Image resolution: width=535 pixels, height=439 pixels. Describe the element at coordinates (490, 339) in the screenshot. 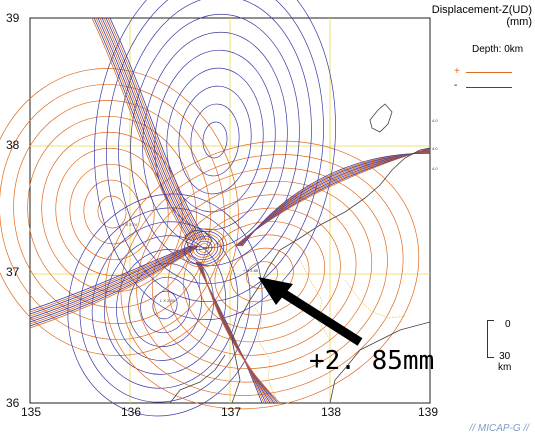

I see `scale-bar` at that location.